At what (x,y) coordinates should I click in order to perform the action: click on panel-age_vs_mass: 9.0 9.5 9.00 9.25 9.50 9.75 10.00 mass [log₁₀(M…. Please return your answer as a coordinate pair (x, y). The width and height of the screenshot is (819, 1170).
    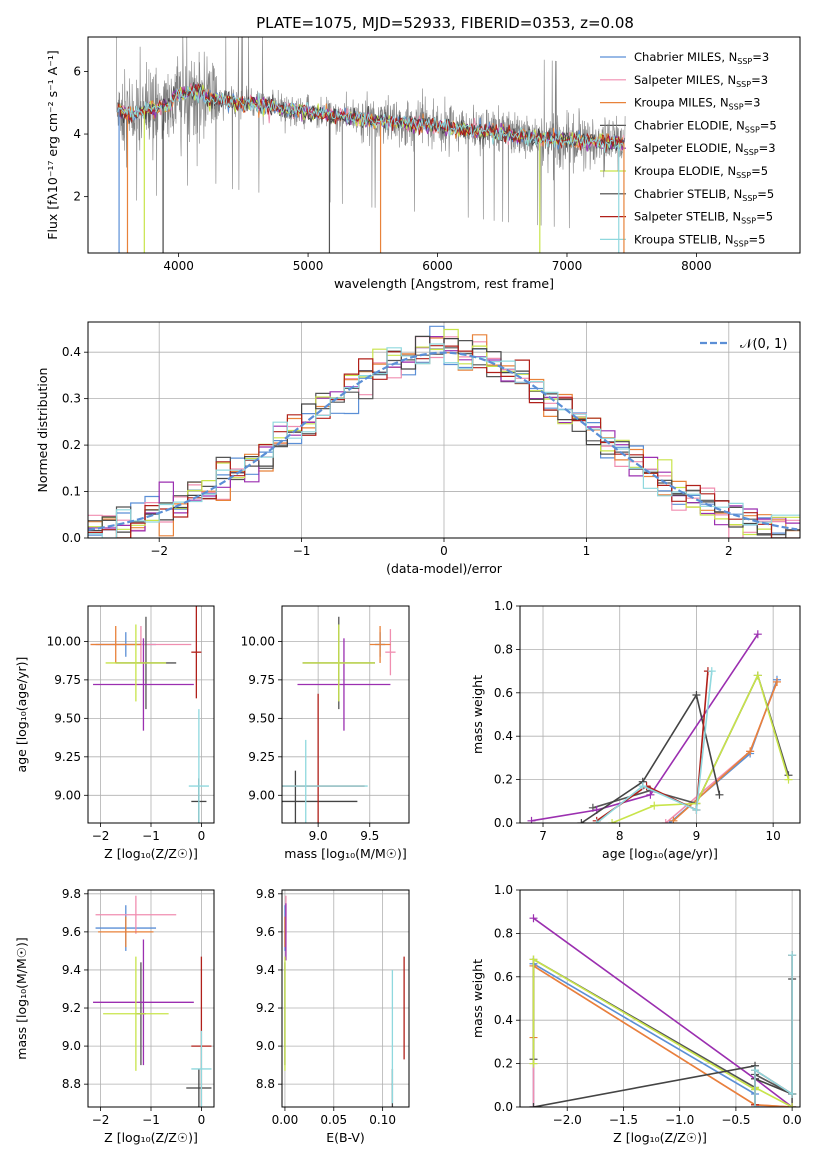
    Looking at the image, I should click on (325, 733).